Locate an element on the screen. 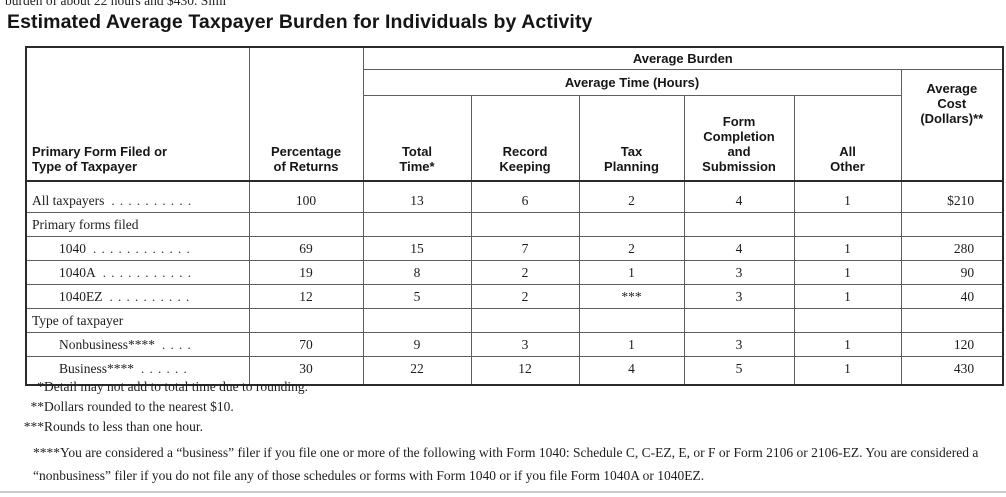  header-total-time: Total Time* is located at coordinates (417, 138).